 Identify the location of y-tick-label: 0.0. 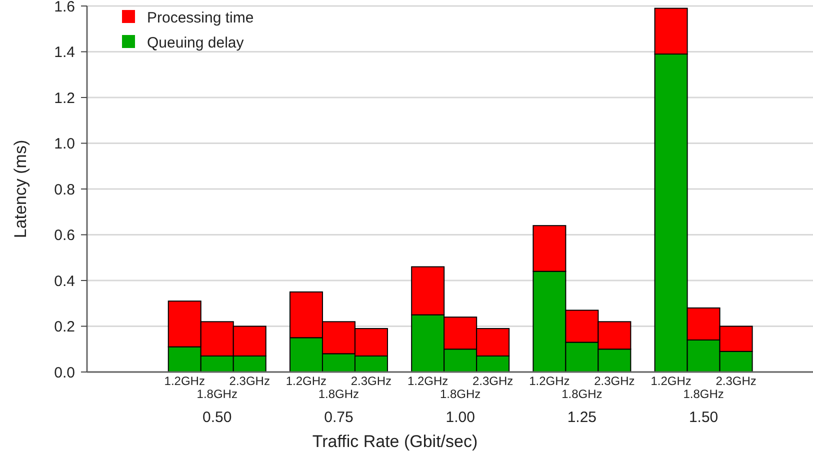
(64, 373).